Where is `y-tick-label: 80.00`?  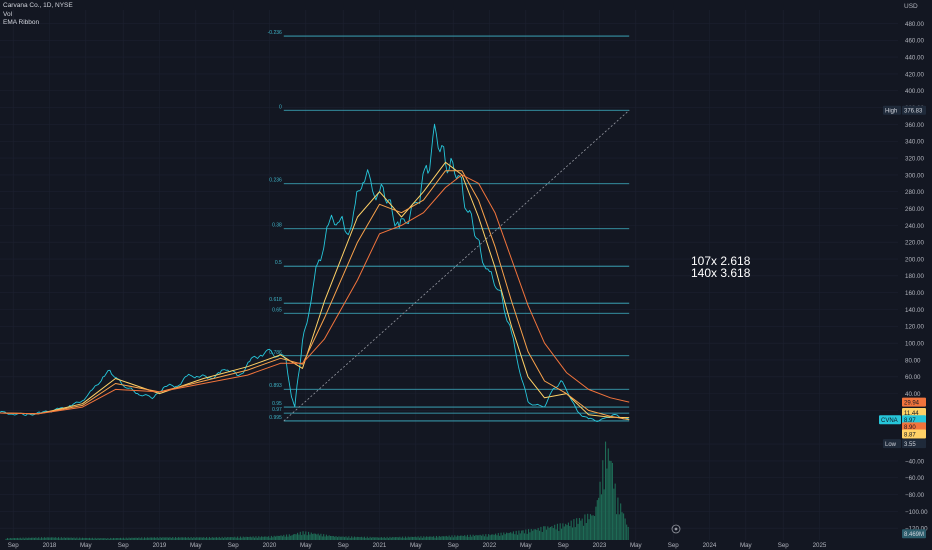
y-tick-label: 80.00 is located at coordinates (913, 360).